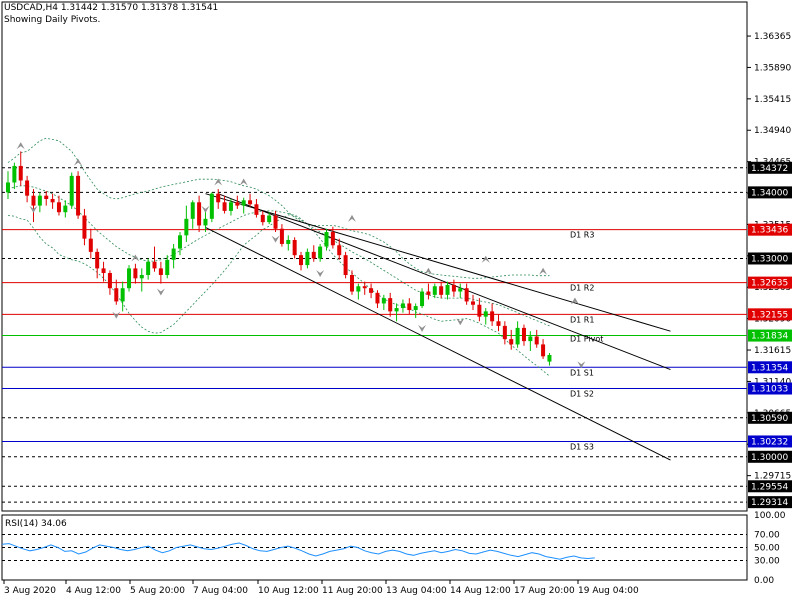 The height and width of the screenshot is (600, 800). Describe the element at coordinates (582, 446) in the screenshot. I see `pivot-label: D1 S3` at that location.